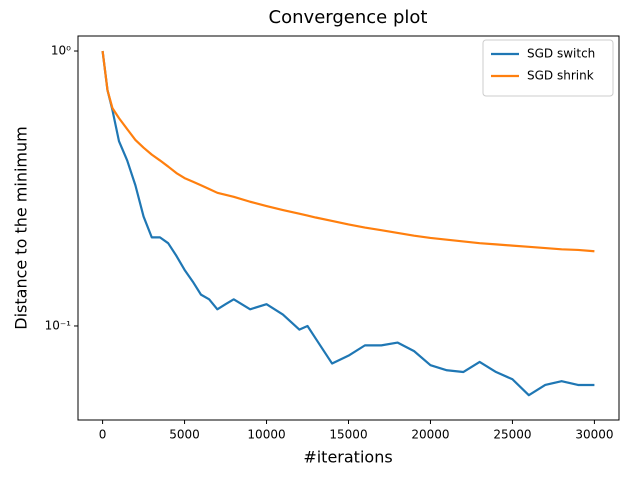  I want to click on x-tick-label: 0, so click(103, 435).